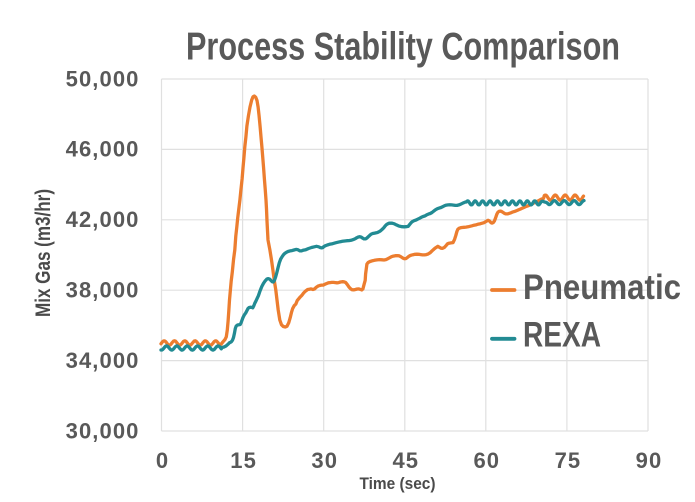 Image resolution: width=695 pixels, height=502 pixels. Describe the element at coordinates (403, 47) in the screenshot. I see `svg-text: Process Stability Comparison` at that location.